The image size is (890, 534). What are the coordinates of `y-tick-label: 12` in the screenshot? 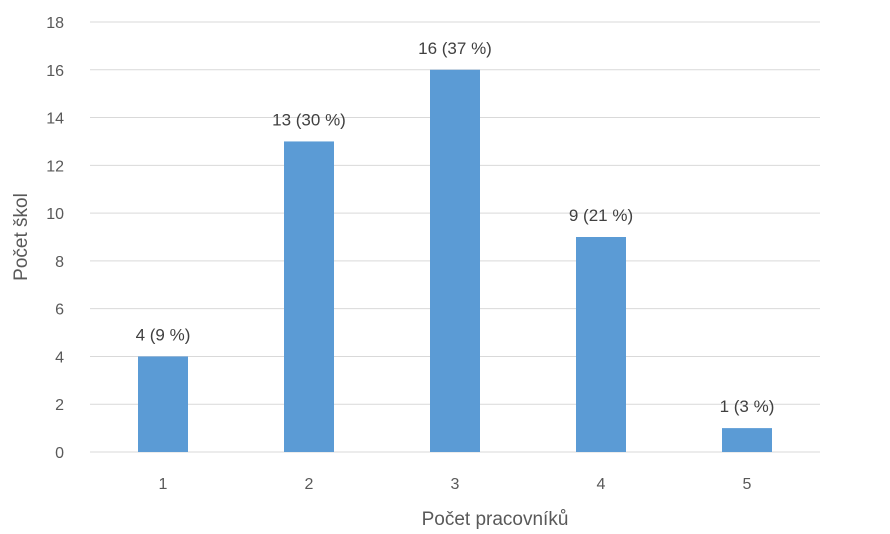 It's located at (55, 166).